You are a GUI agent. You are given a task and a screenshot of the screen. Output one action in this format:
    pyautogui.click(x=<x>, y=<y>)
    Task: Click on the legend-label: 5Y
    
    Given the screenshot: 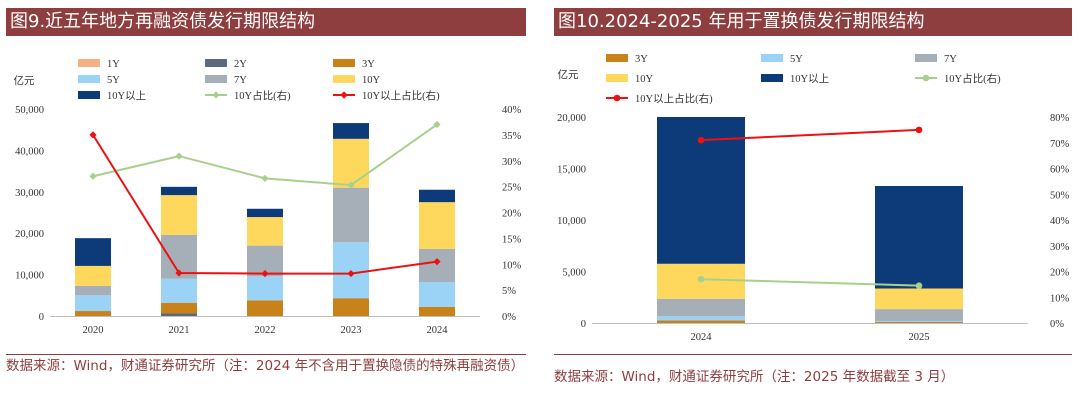 What is the action you would take?
    pyautogui.click(x=113, y=80)
    